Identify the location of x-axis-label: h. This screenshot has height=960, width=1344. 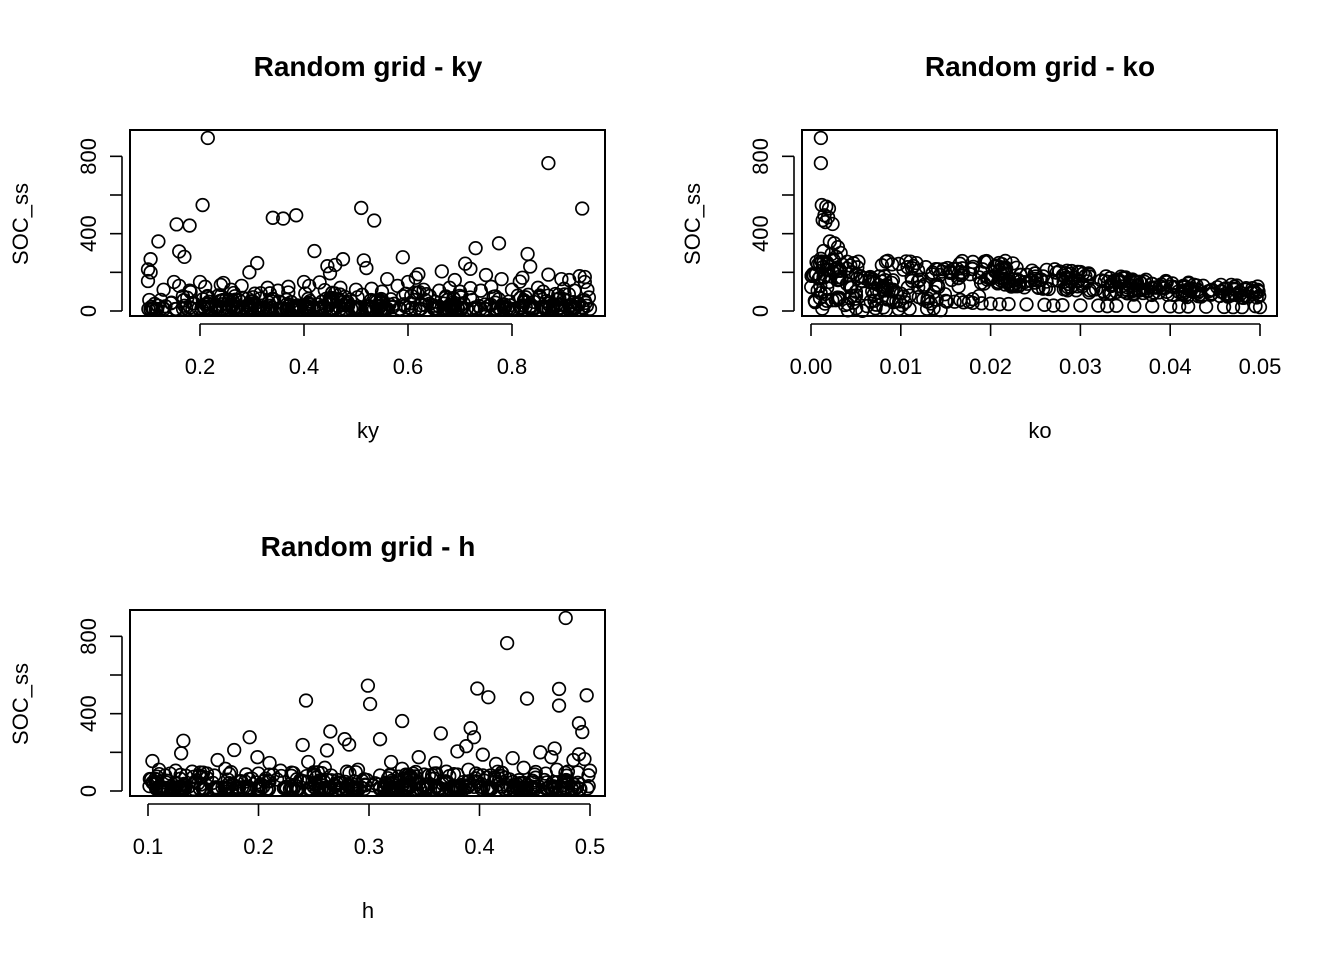
(368, 910).